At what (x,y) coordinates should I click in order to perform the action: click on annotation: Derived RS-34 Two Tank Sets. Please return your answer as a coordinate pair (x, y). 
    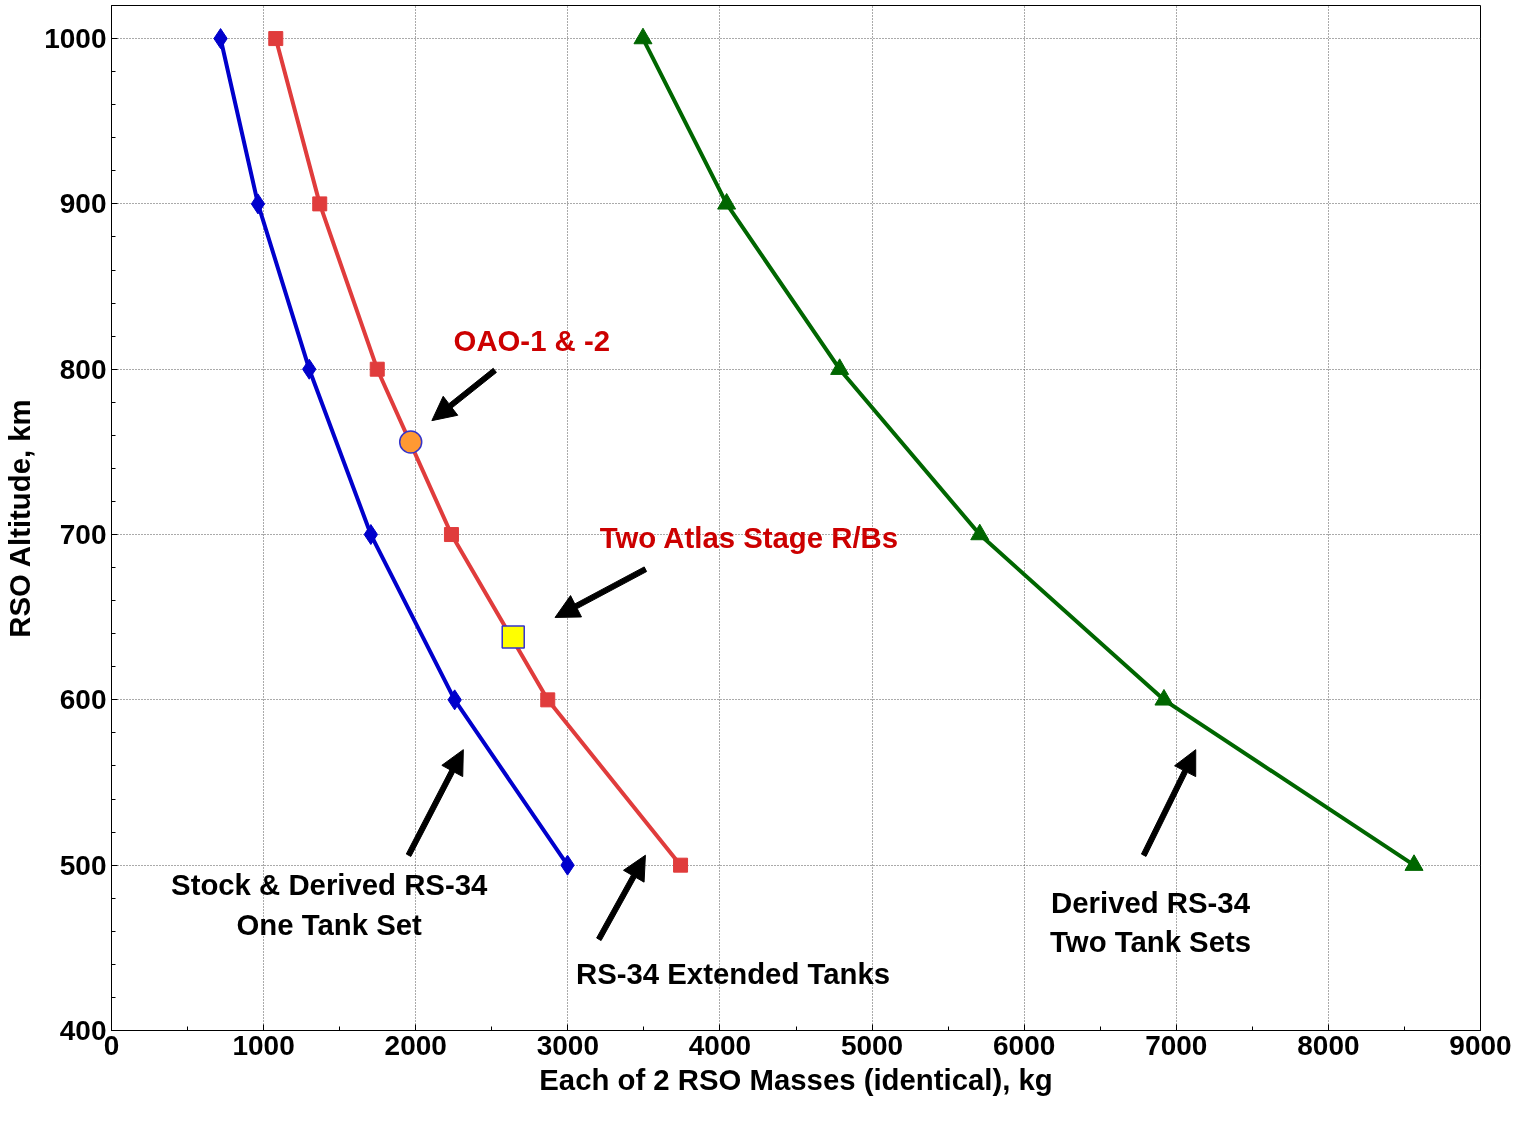
    Looking at the image, I should click on (1151, 922).